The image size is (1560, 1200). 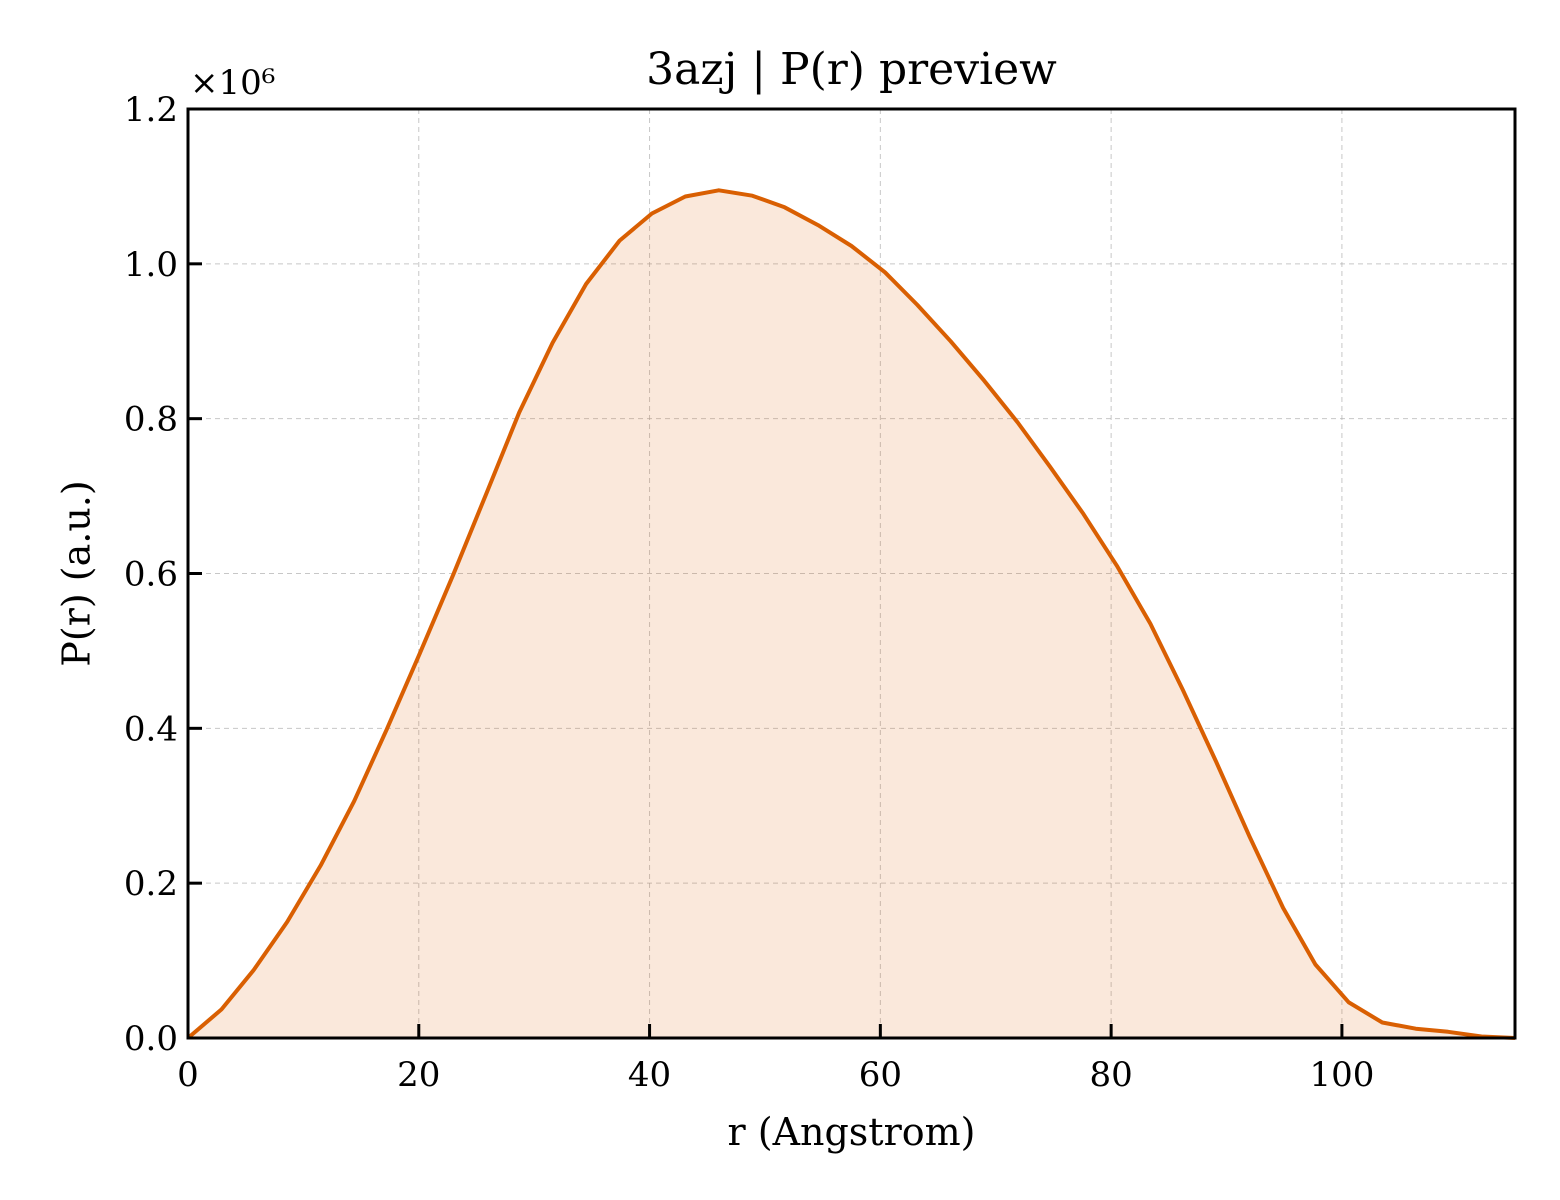 What do you see at coordinates (232, 83) in the screenshot?
I see `y-axis-offset-label: ×10⁶` at bounding box center [232, 83].